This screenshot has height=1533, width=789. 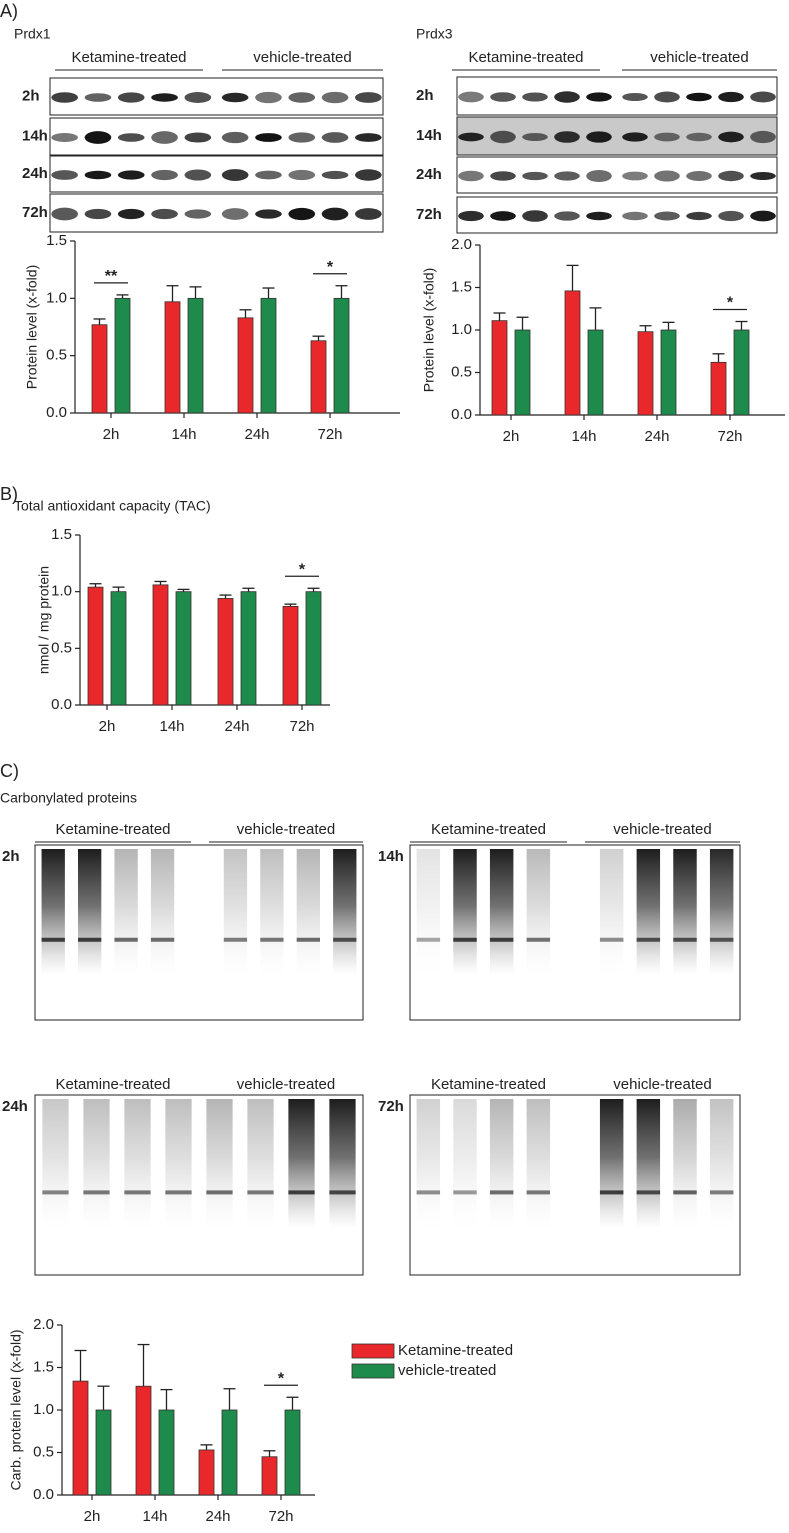 What do you see at coordinates (429, 214) in the screenshot?
I see `row-label: 72h` at bounding box center [429, 214].